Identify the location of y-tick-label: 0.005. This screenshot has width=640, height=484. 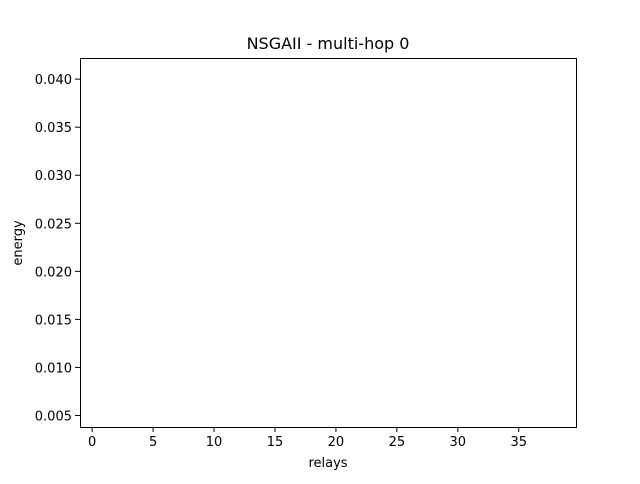
(53, 416).